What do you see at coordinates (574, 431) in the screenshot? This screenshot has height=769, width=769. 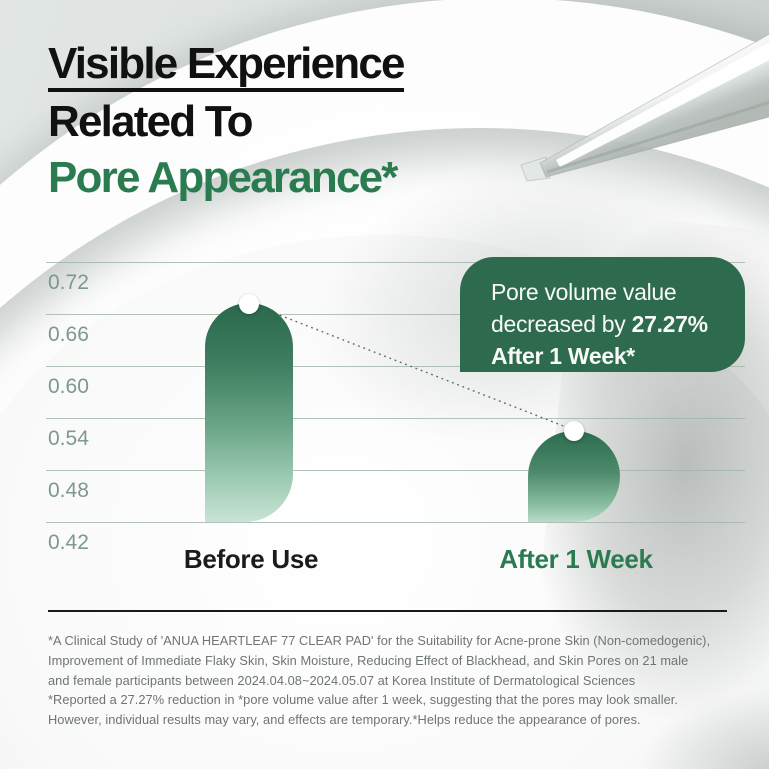 I see `data-point-marker-after` at bounding box center [574, 431].